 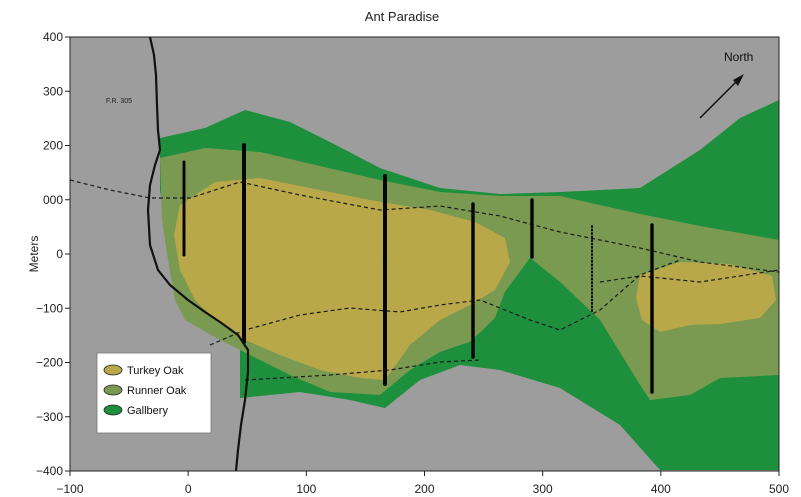 I want to click on y-tick-label: 200, so click(x=53, y=146).